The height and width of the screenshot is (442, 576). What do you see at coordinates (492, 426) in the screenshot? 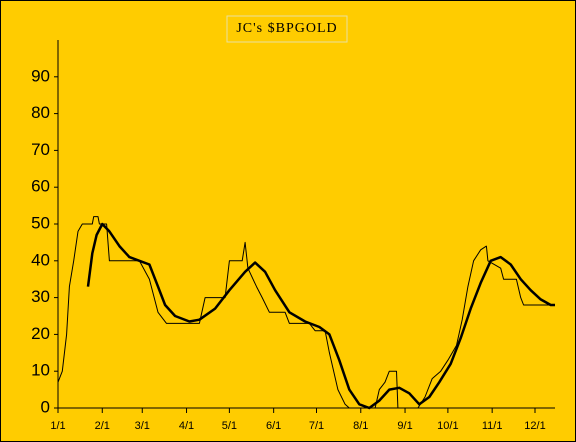
I see `x-tick-label: 11/1` at bounding box center [492, 426].